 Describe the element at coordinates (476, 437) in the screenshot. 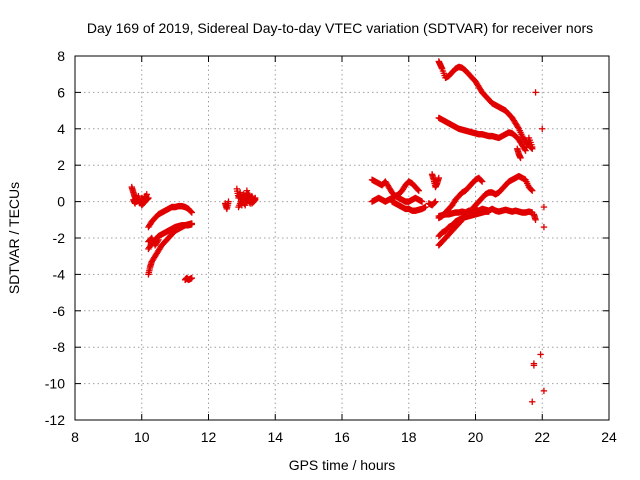

I see `x-tick-label: 20` at that location.